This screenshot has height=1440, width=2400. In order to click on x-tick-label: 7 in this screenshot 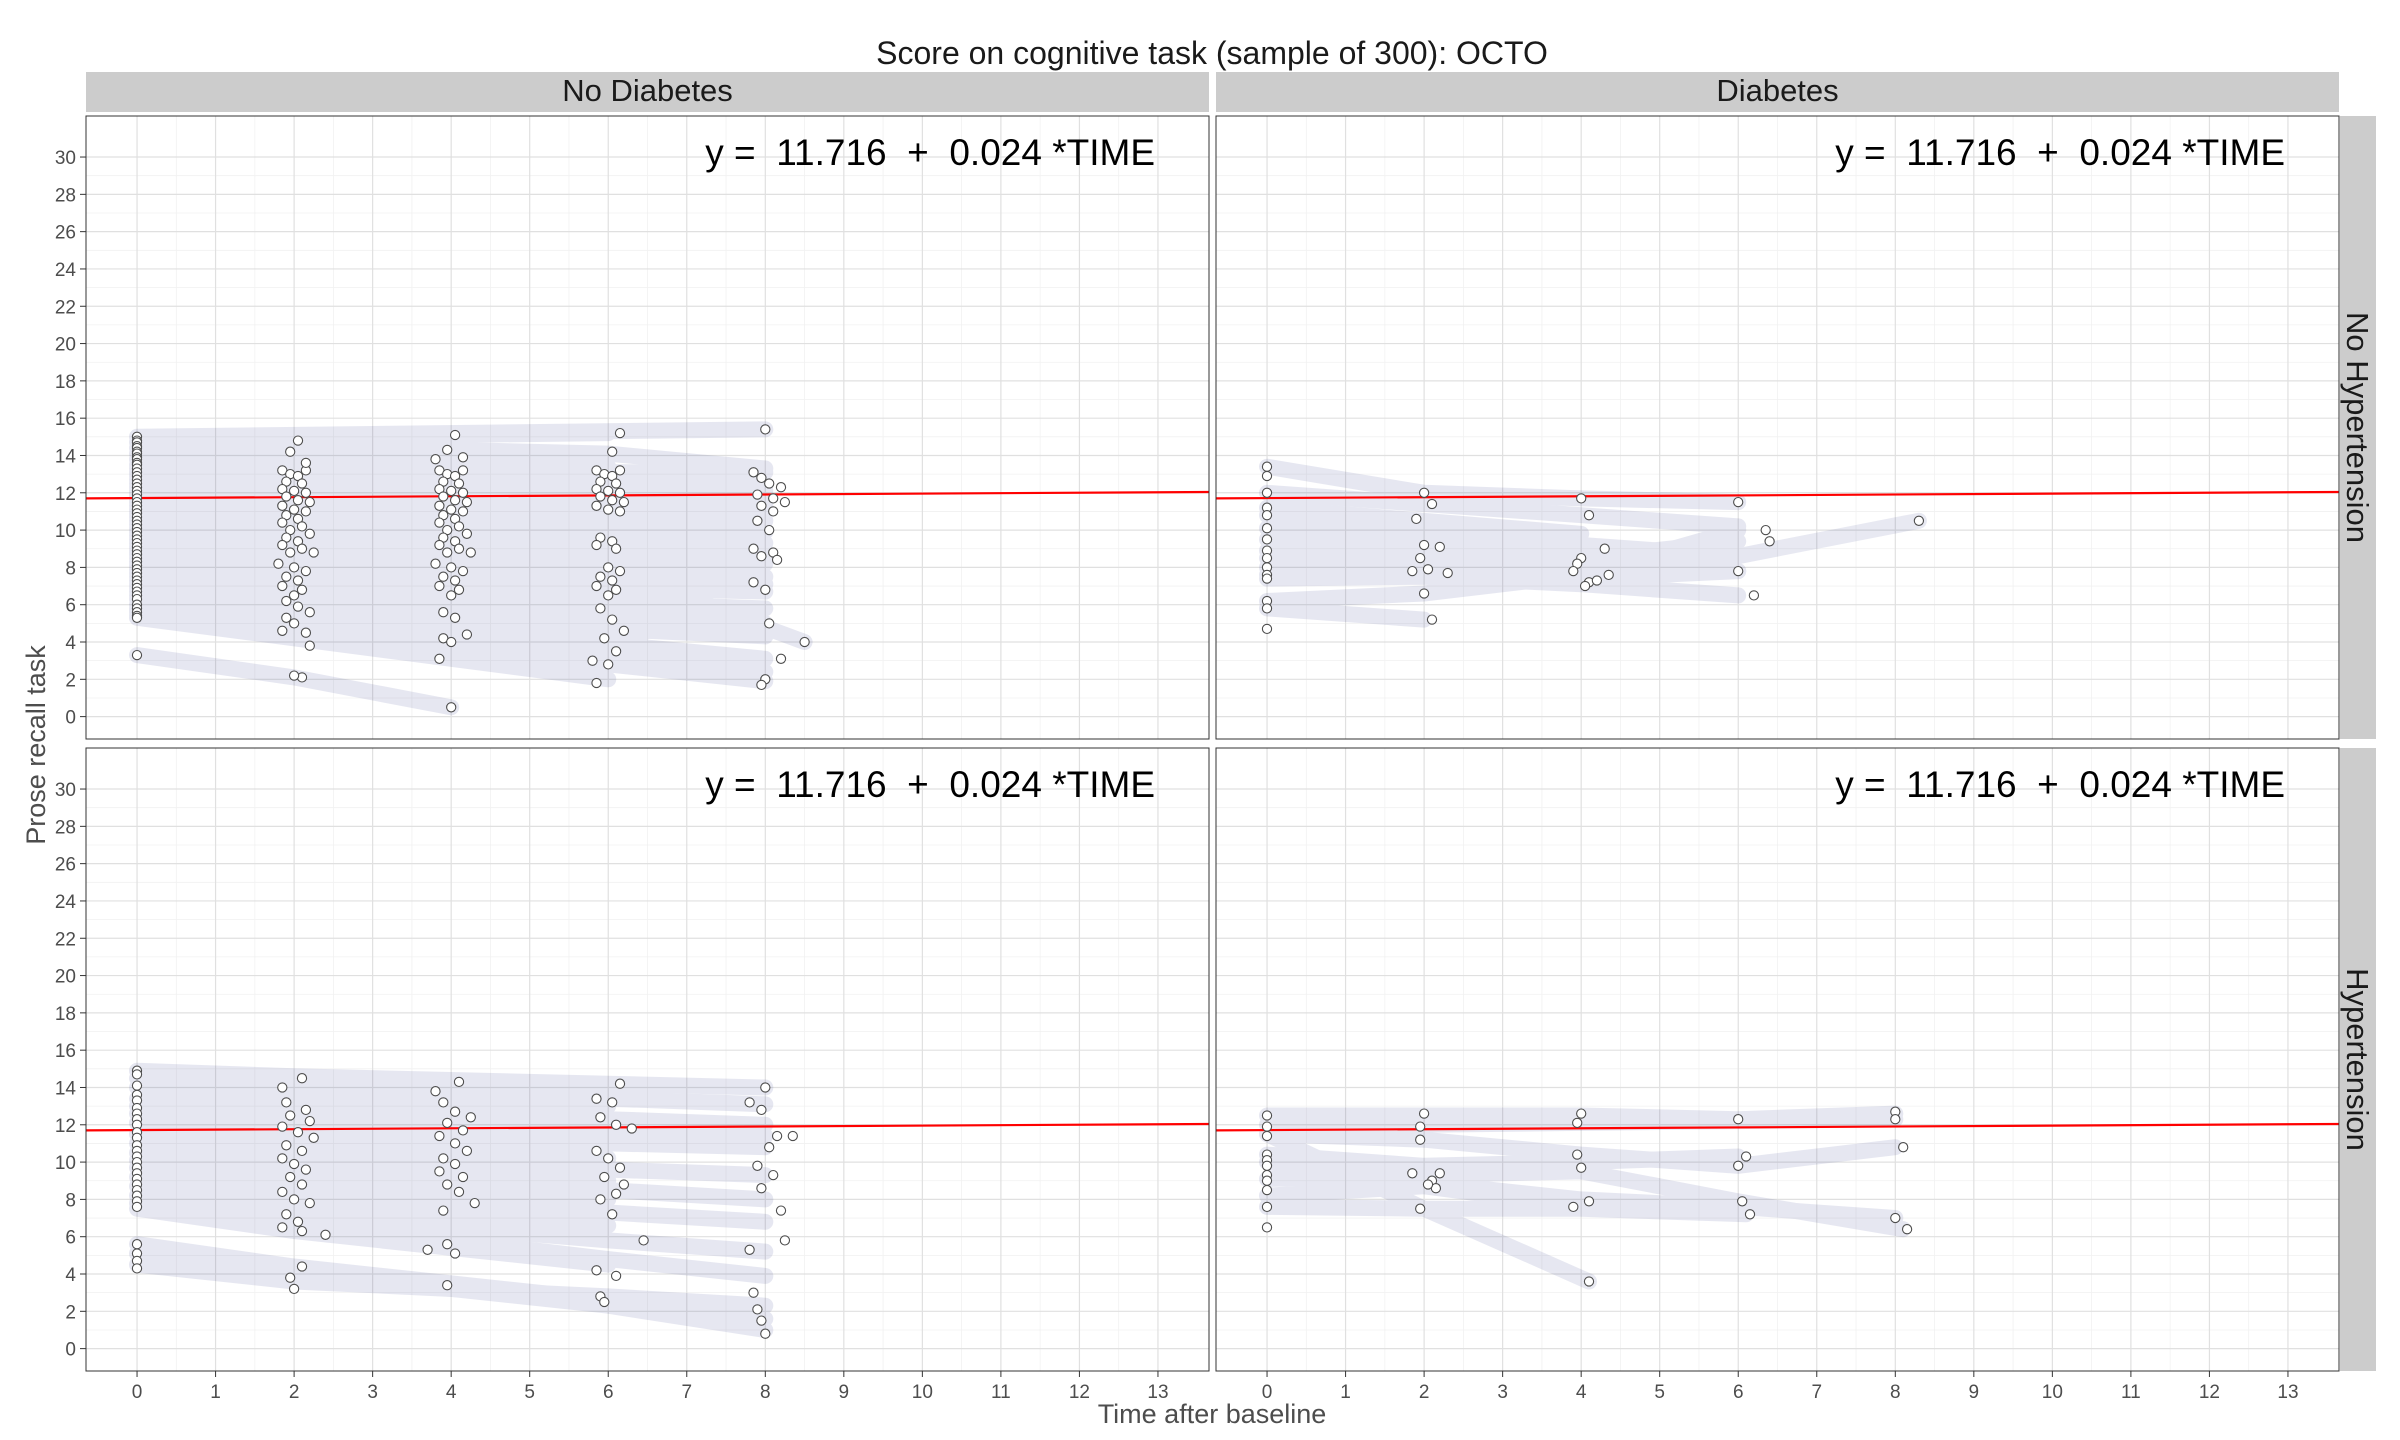, I will do `click(686, 1392)`.